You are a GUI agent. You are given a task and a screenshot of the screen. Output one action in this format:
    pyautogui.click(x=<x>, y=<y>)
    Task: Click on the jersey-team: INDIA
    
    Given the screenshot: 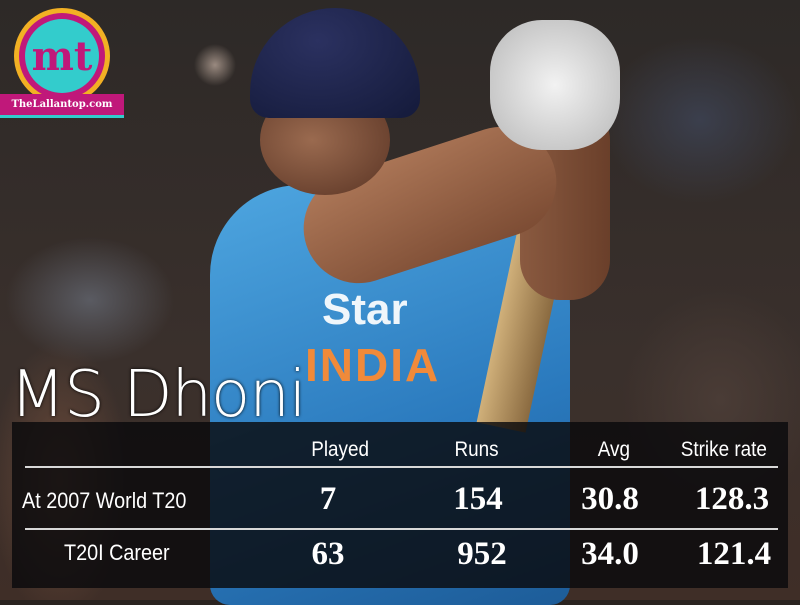 What is the action you would take?
    pyautogui.click(x=373, y=365)
    